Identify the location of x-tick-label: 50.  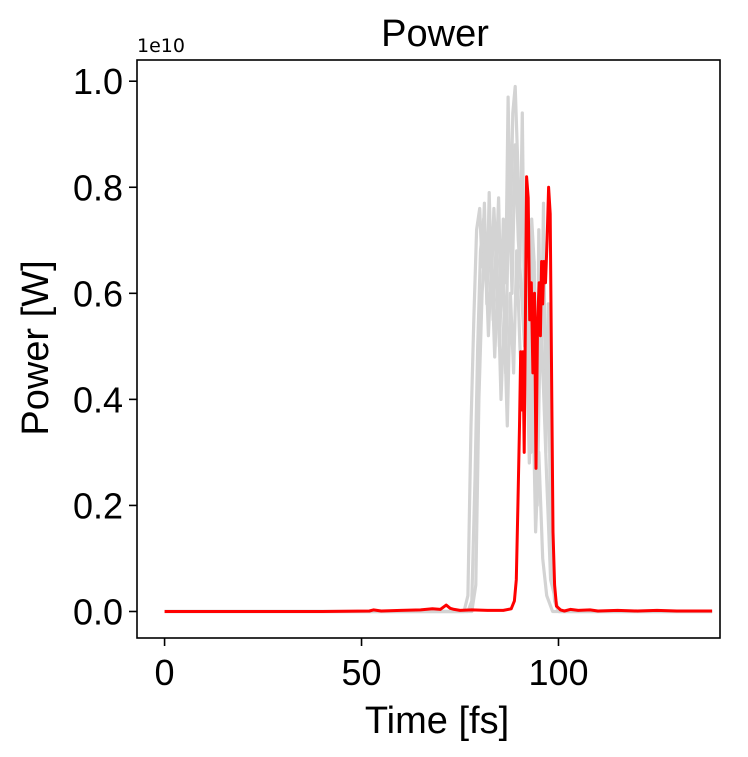
(362, 672).